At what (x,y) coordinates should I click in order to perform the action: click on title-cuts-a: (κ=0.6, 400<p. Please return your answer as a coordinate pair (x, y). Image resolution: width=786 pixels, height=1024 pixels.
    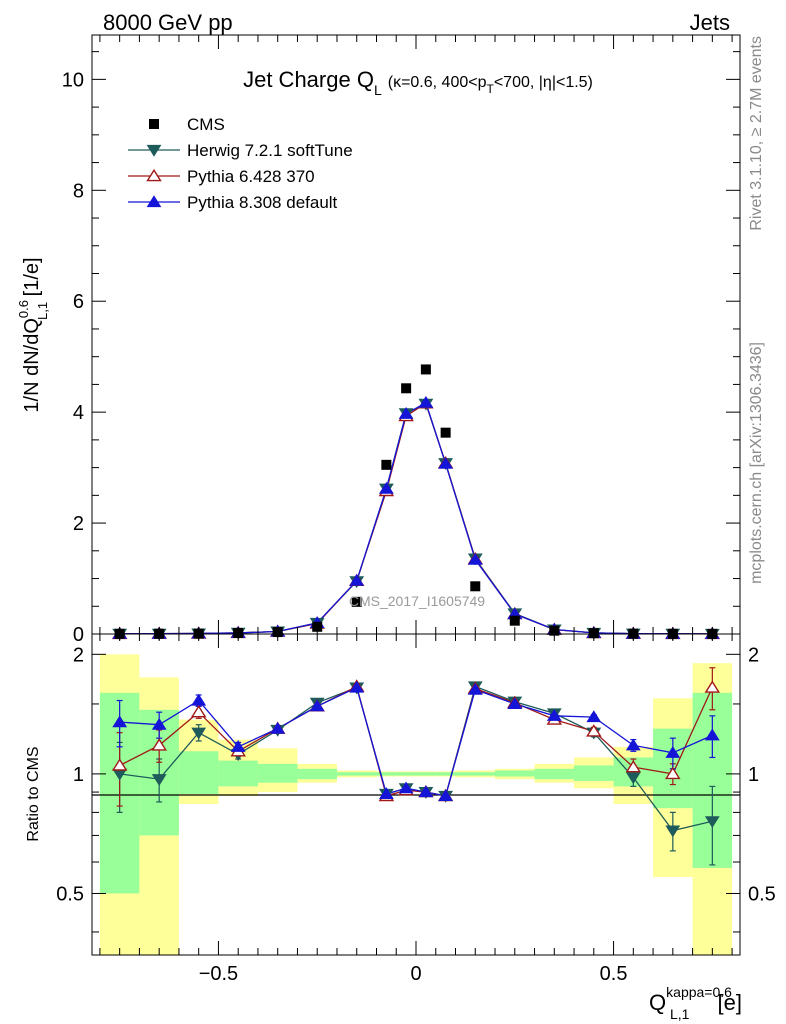
    Looking at the image, I should click on (437, 82).